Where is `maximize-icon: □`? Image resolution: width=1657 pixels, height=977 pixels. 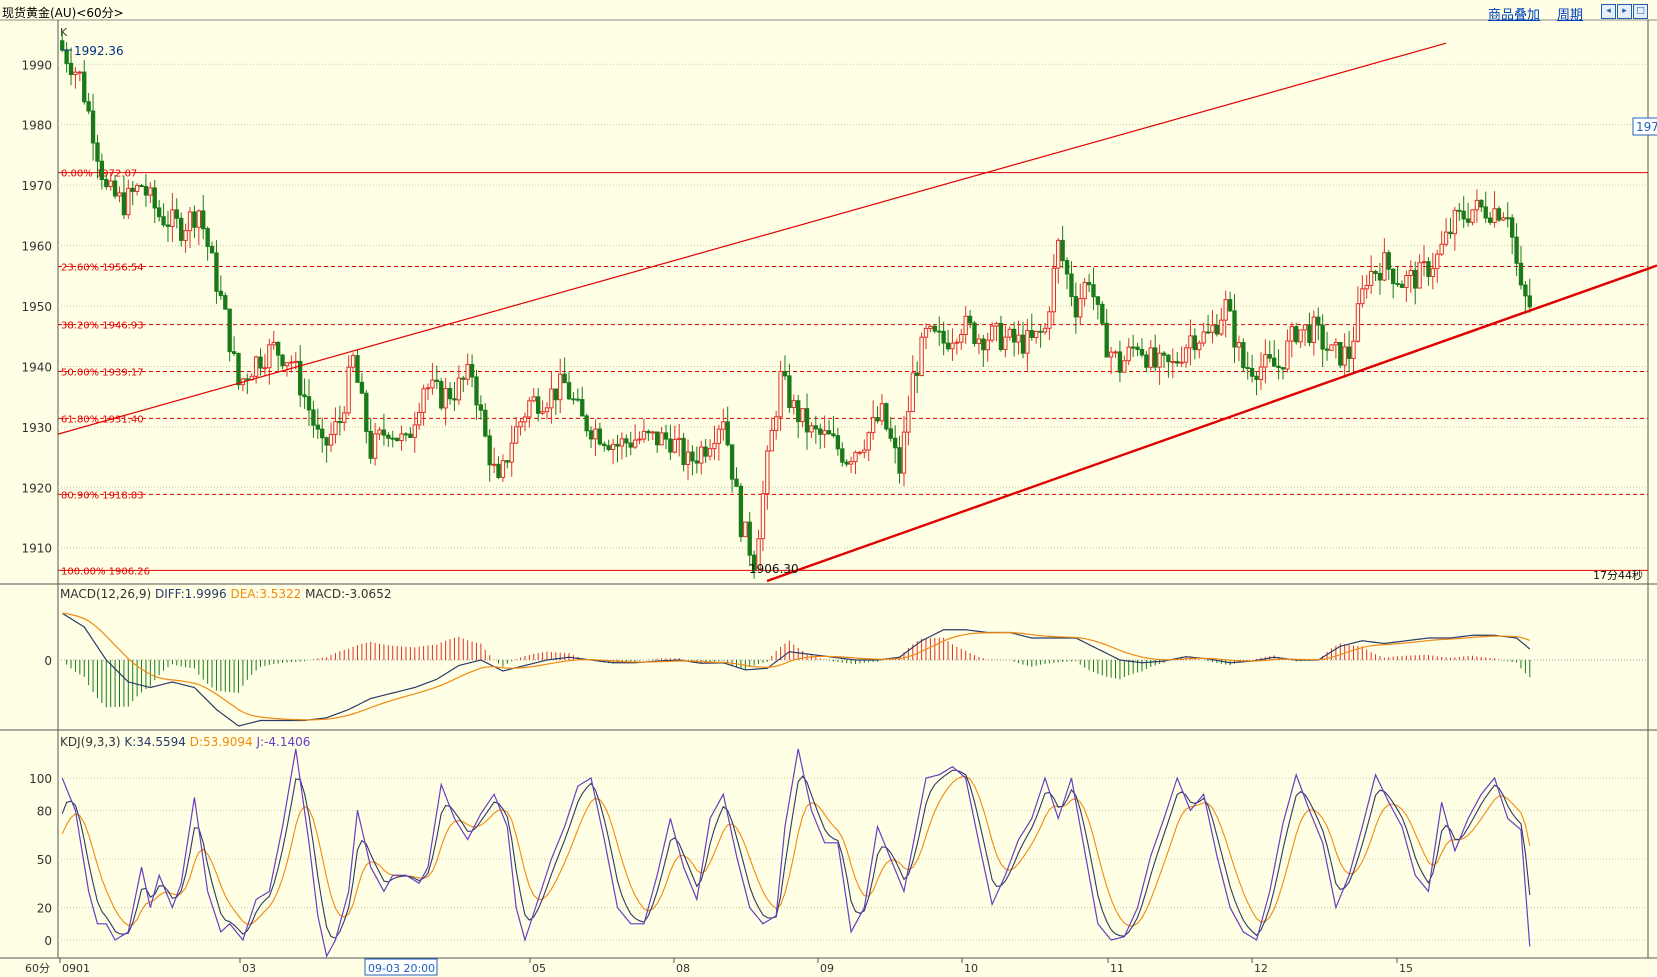
maximize-icon: □ is located at coordinates (1640, 11).